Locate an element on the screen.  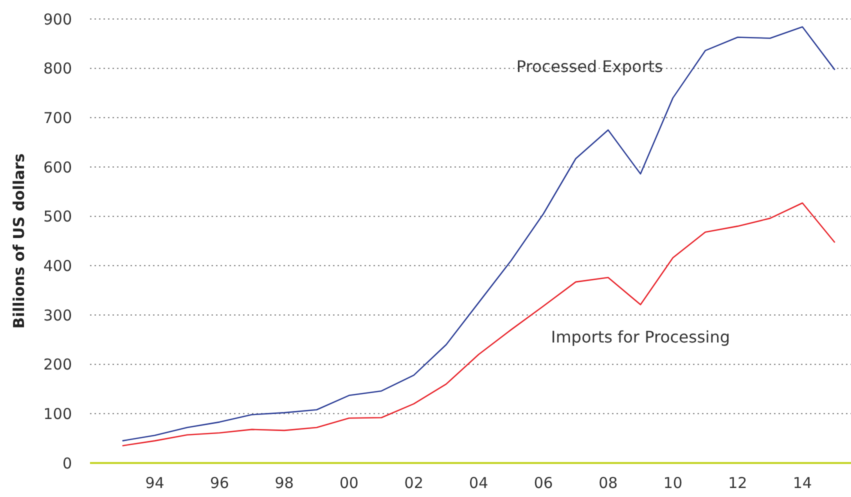
x-tick-label: 00 is located at coordinates (349, 483).